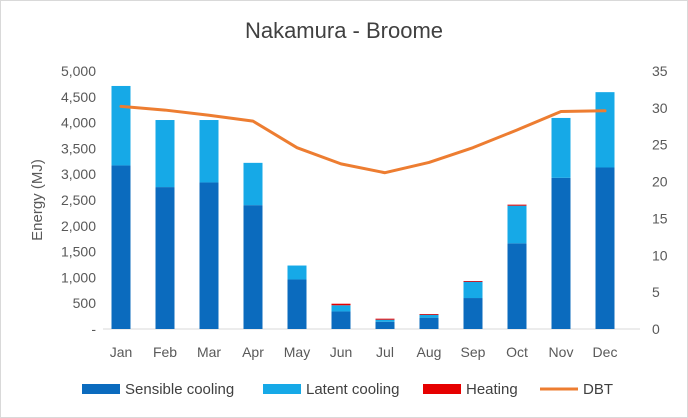 Image resolution: width=688 pixels, height=418 pixels. Describe the element at coordinates (561, 352) in the screenshot. I see `x-tick-label: Nov` at that location.